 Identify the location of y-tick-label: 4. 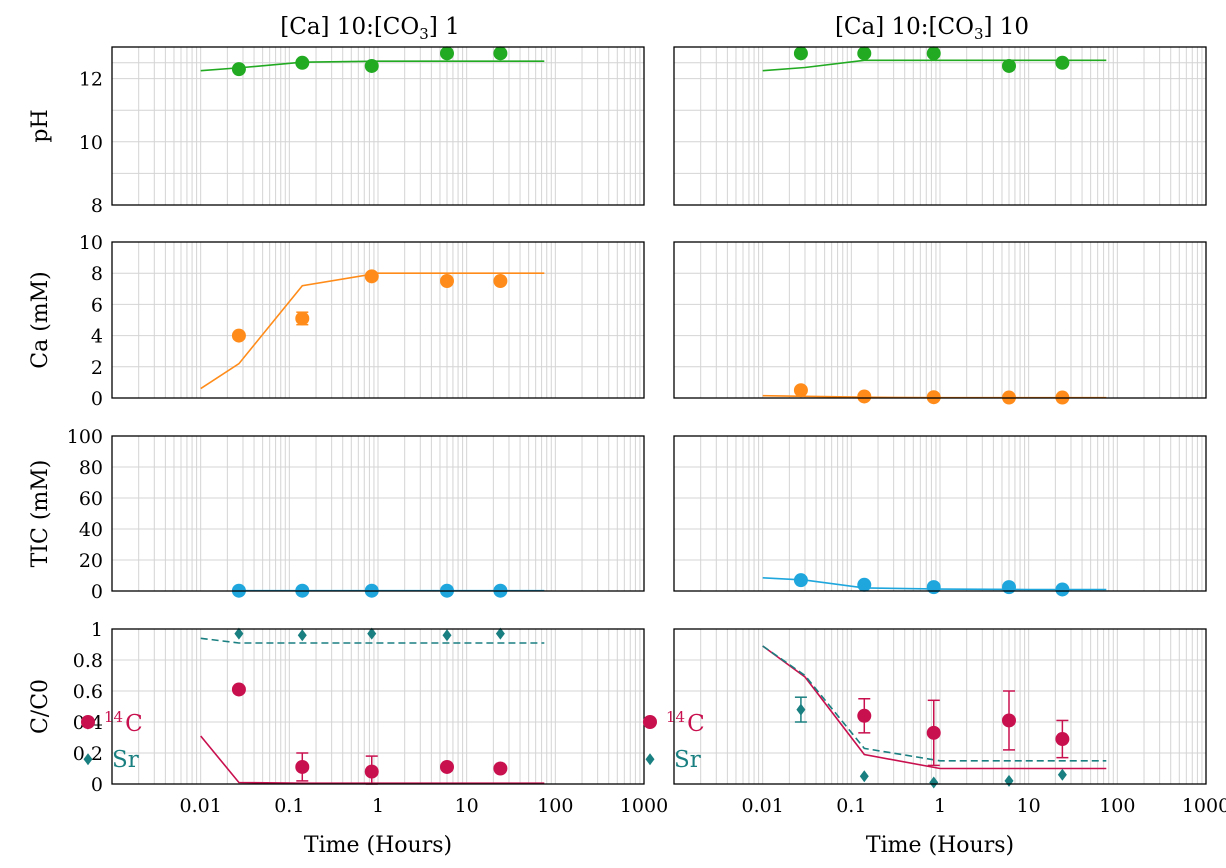
(97, 337).